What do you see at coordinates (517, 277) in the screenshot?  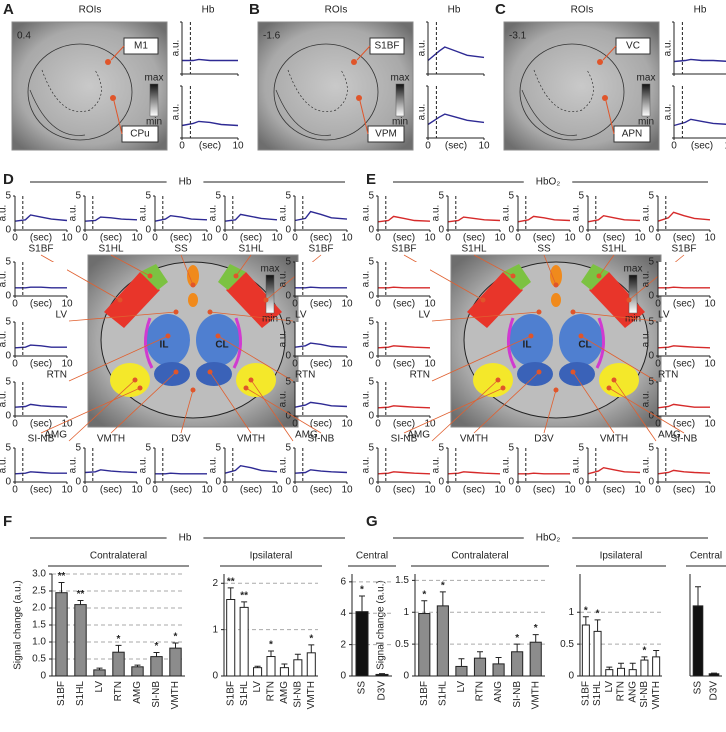 I see `region-s1hl` at bounding box center [517, 277].